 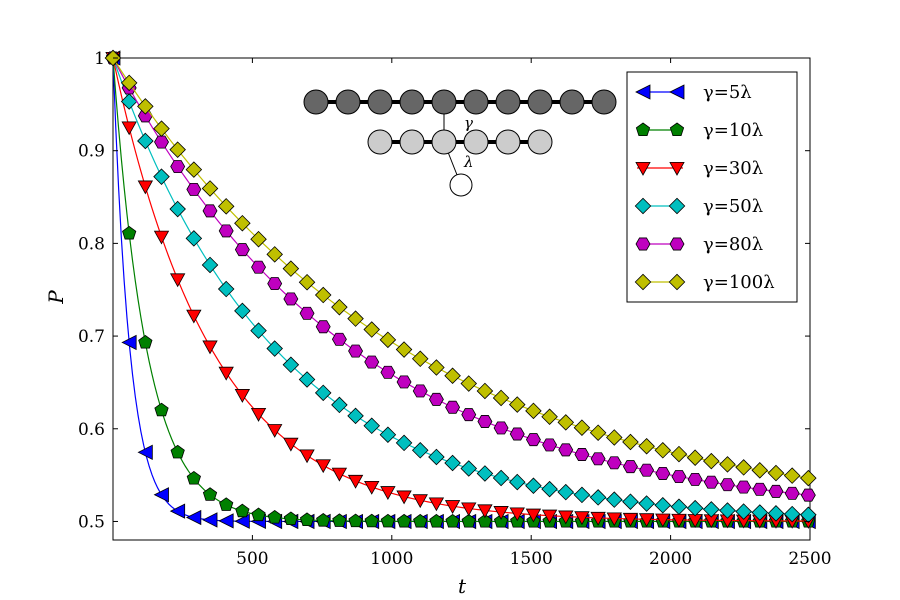 What do you see at coordinates (391, 559) in the screenshot?
I see `x-tick-label: 1000` at bounding box center [391, 559].